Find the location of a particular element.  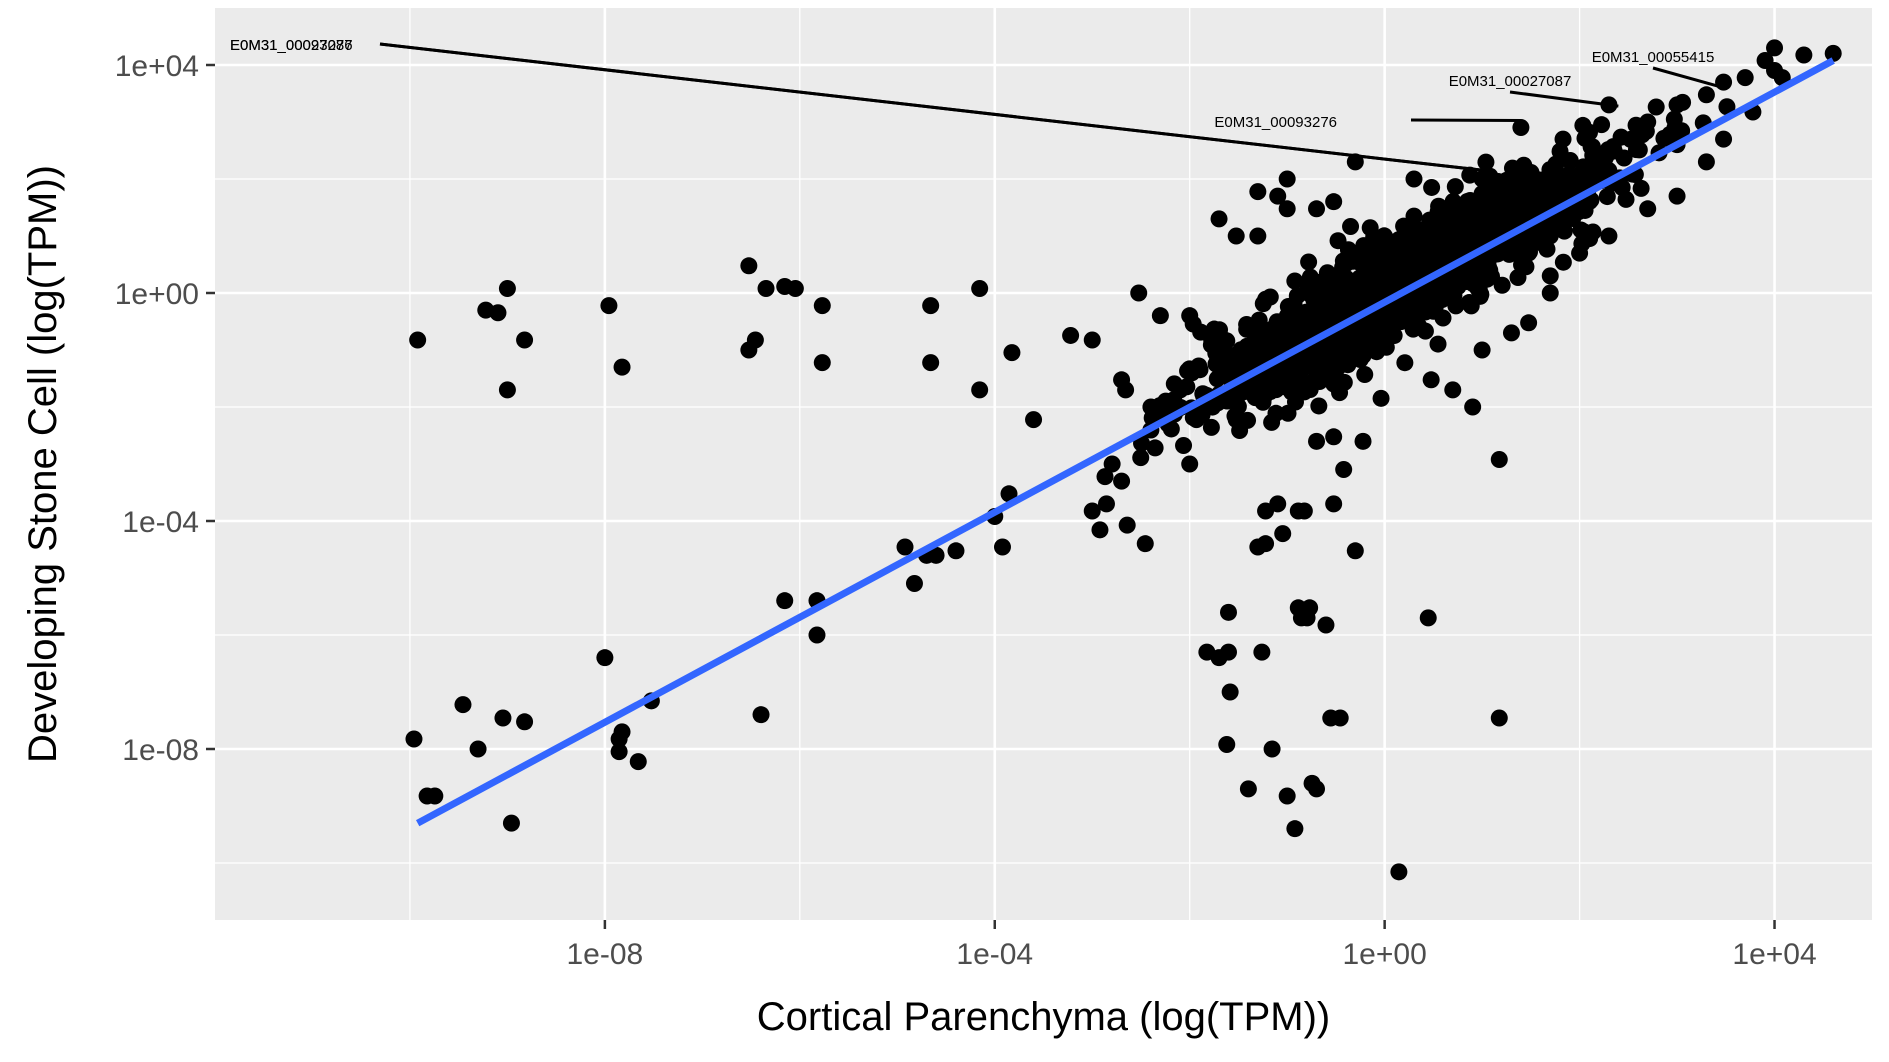

y-tick-label: 1e+00 is located at coordinates (157, 294).